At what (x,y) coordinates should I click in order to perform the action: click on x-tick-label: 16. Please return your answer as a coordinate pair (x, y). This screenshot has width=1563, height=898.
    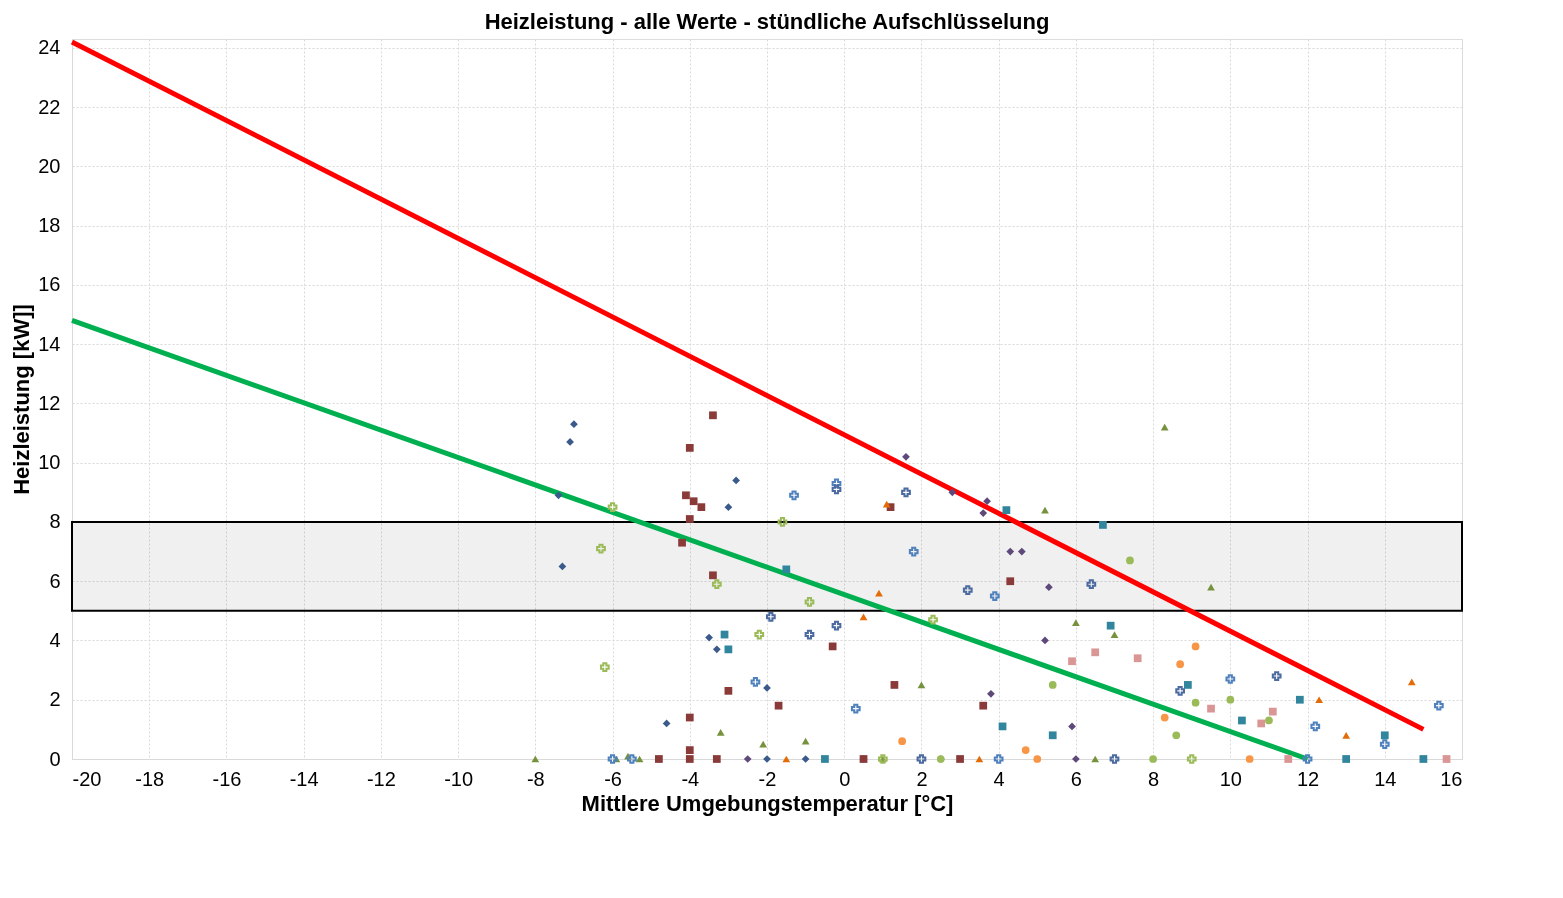
    Looking at the image, I should click on (1451, 778).